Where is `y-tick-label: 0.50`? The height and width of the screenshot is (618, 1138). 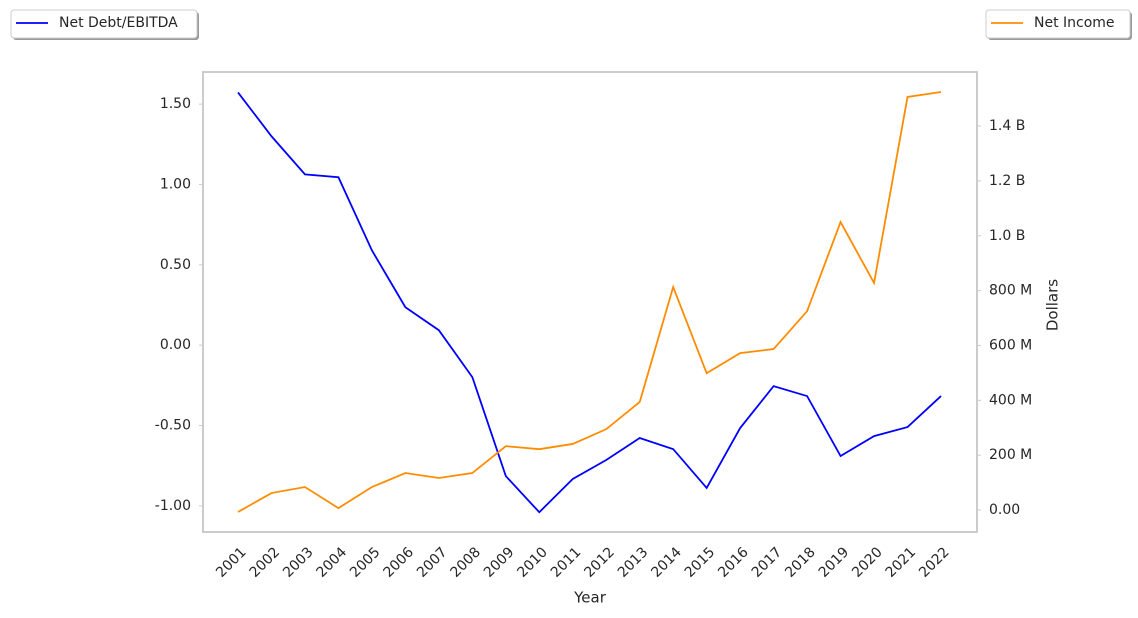
y-tick-label: 0.50 is located at coordinates (175, 265).